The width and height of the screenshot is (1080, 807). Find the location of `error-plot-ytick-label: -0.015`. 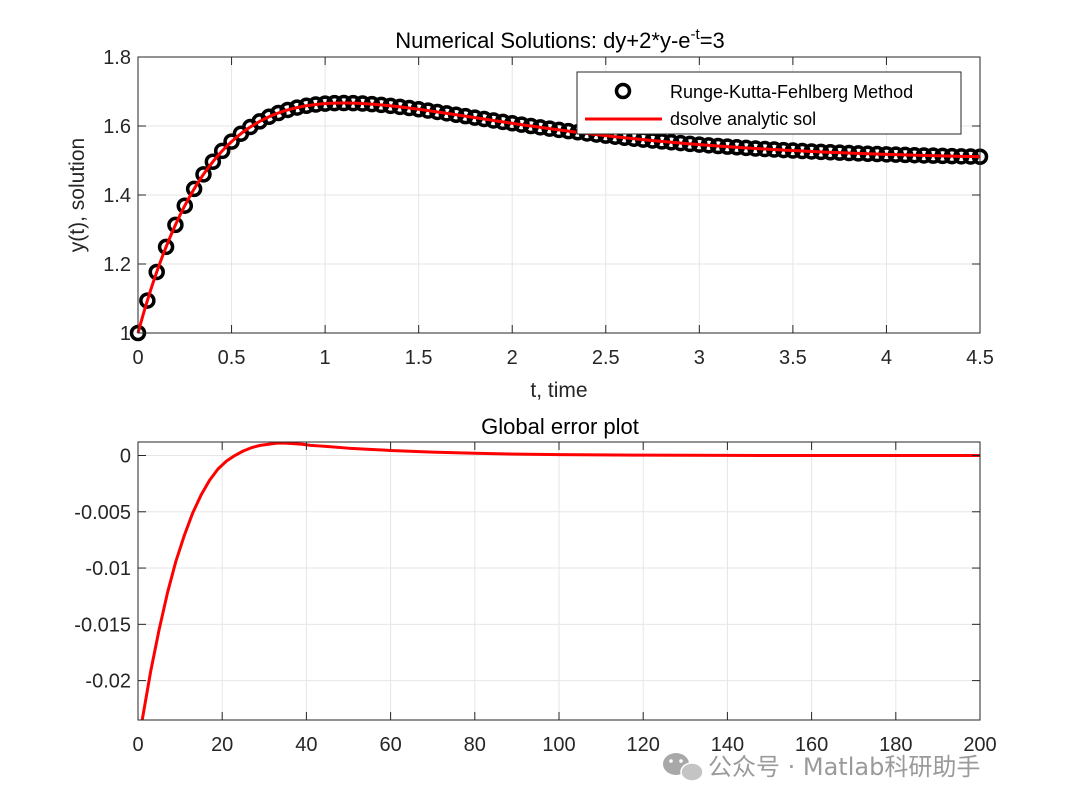

error-plot-ytick-label: -0.015 is located at coordinates (102, 625).